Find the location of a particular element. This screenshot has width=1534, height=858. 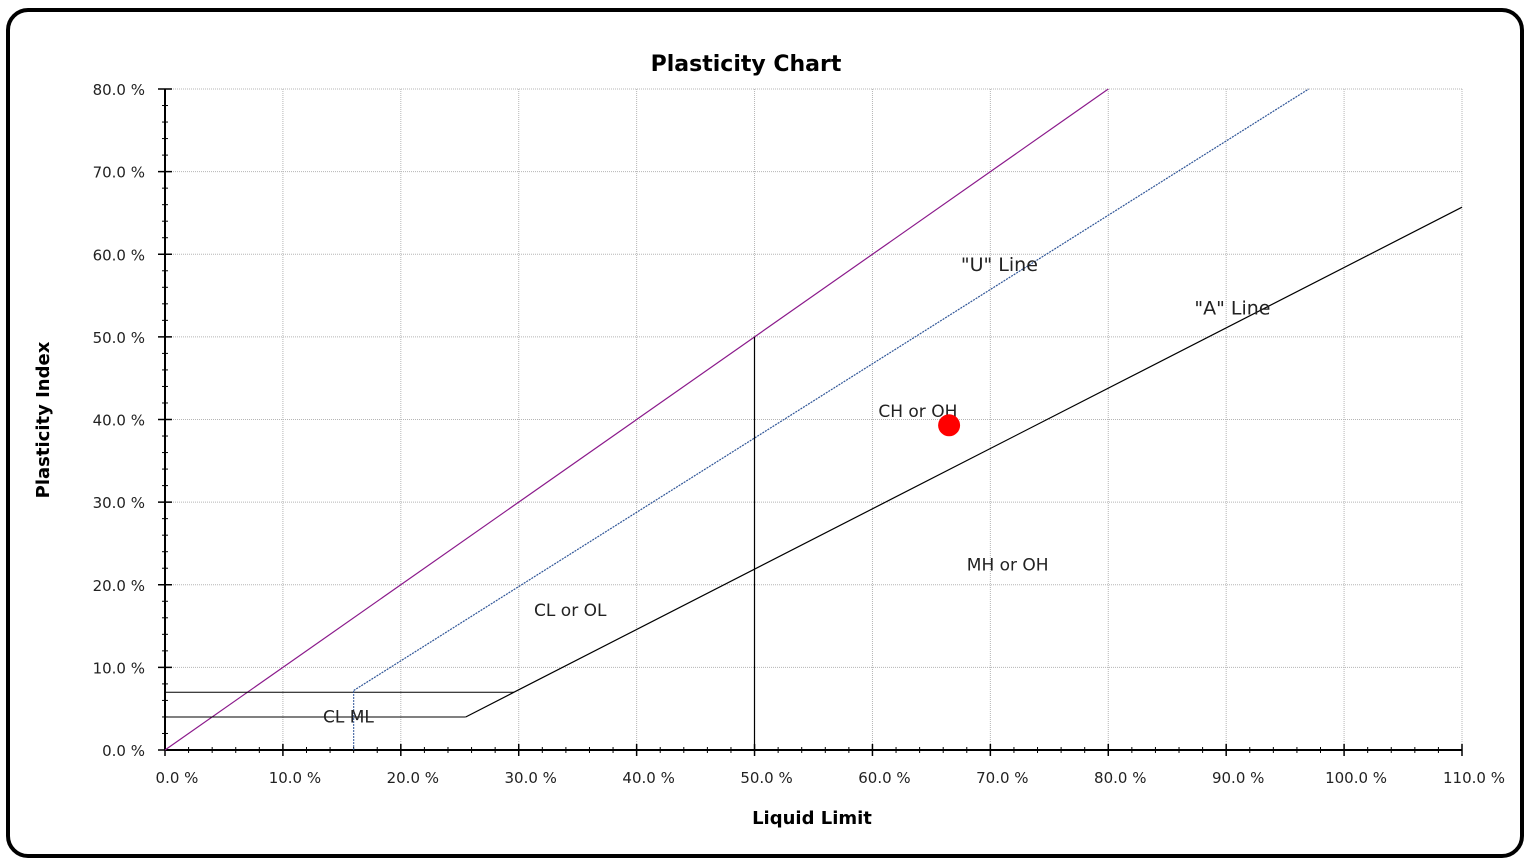

y-tick-label: 80.0 % is located at coordinates (119, 90).